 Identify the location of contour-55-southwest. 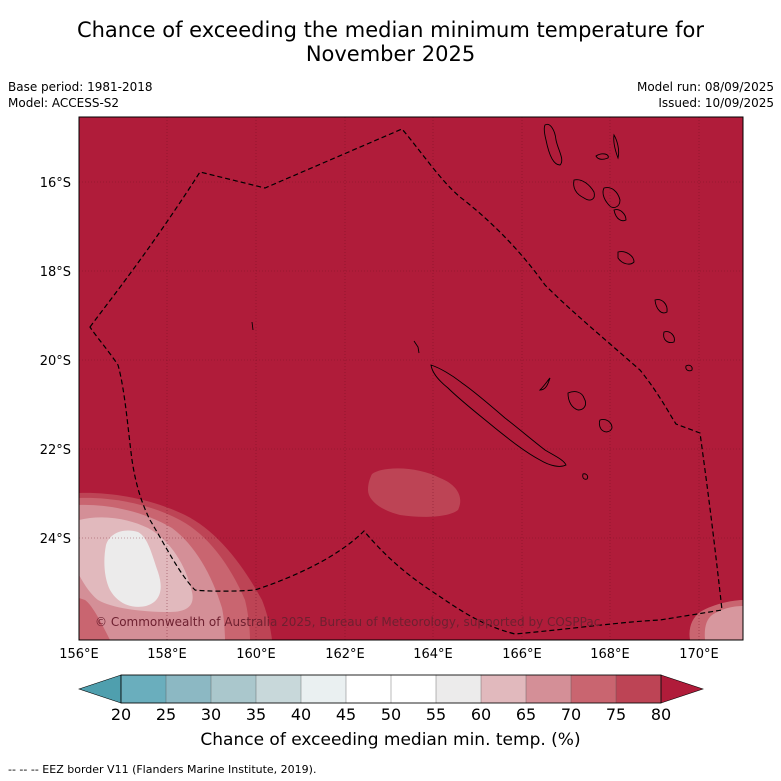
(132, 568).